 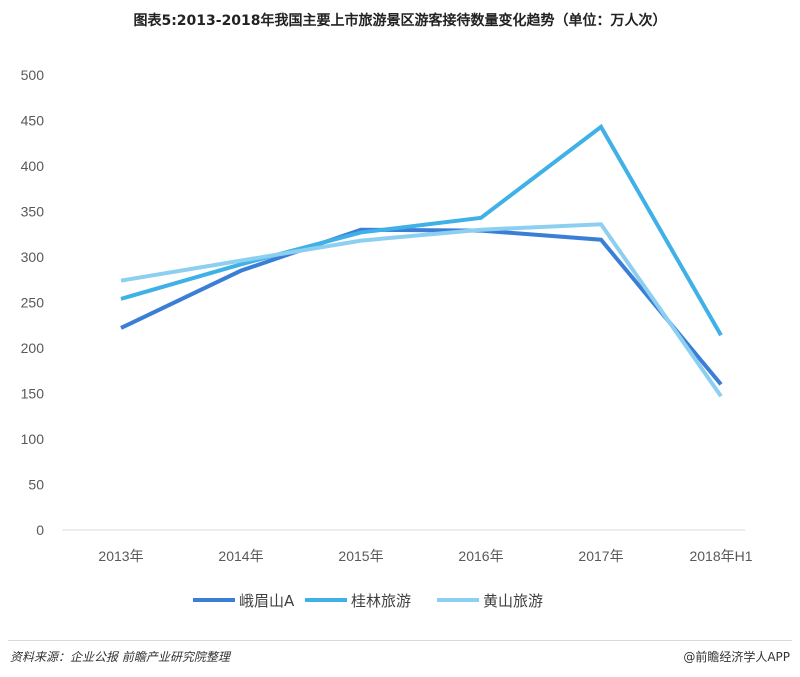 I want to click on x-tick-label: 2014年, so click(x=240, y=556).